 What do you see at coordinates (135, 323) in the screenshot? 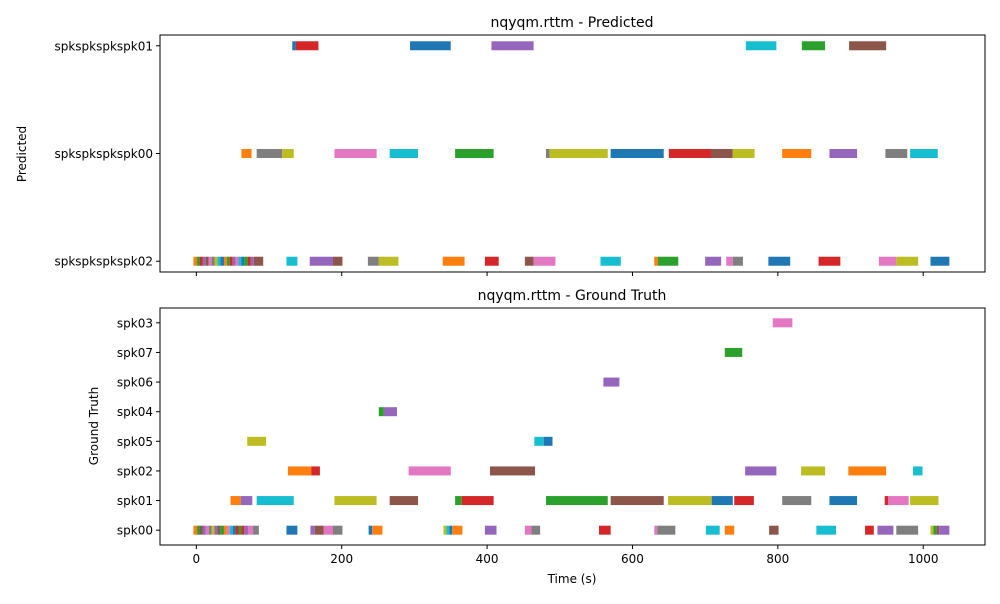
I see `y-tick-label: spk03` at bounding box center [135, 323].